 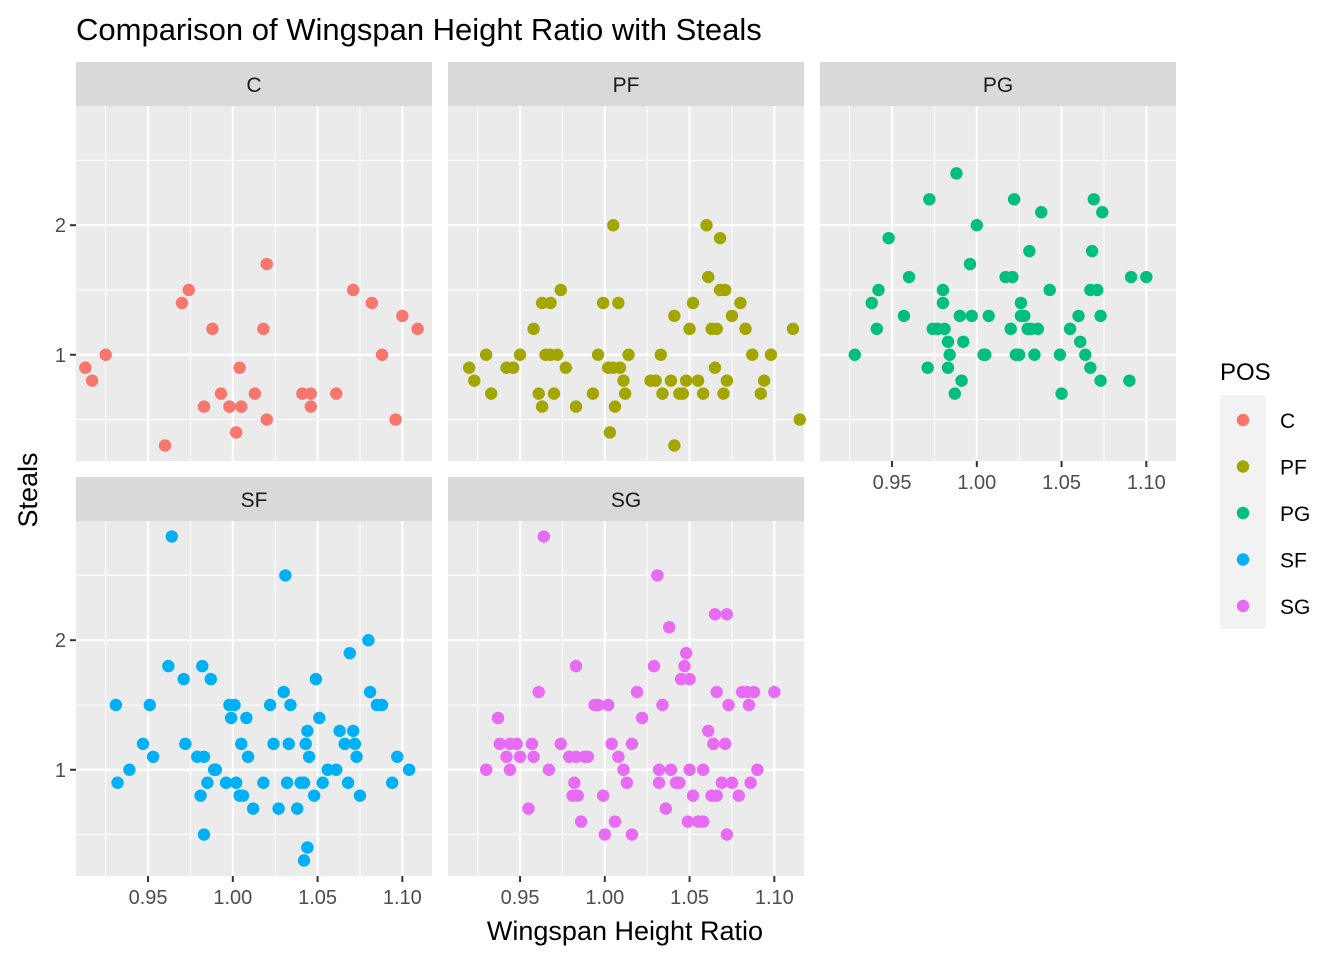 I want to click on legend-label-c: C, so click(x=1287, y=421).